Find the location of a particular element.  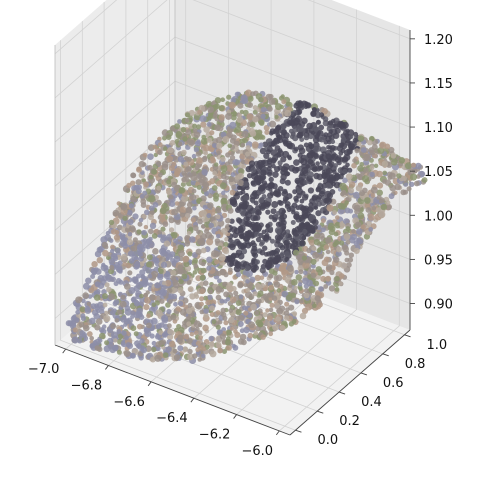

x-tick-mark is located at coordinates (107, 367).